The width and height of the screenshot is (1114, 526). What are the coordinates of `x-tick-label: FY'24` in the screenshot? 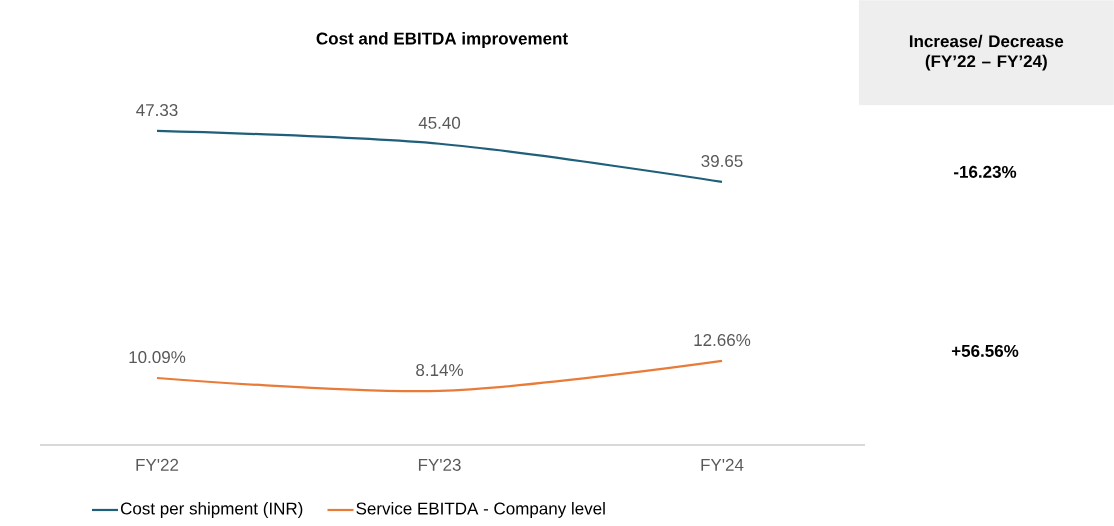 It's located at (722, 464).